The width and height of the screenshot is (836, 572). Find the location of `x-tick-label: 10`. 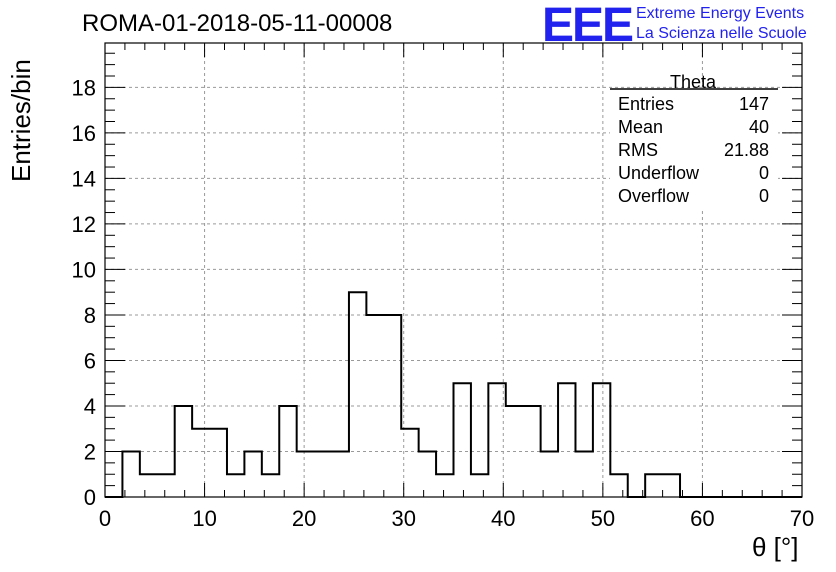

x-tick-label: 10 is located at coordinates (204, 518).